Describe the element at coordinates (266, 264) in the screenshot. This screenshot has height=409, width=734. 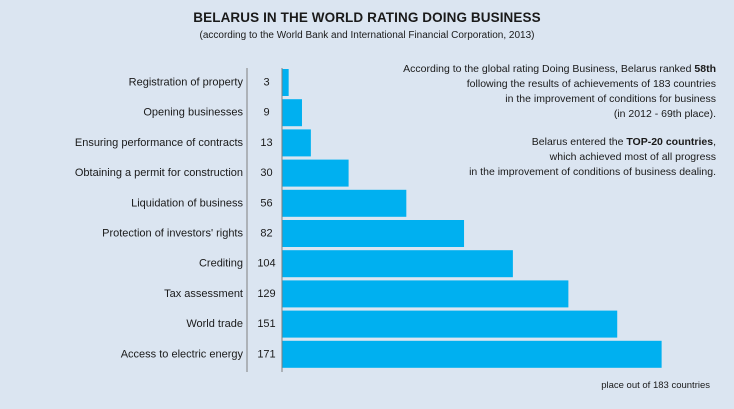
I see `value-label: 104` at that location.